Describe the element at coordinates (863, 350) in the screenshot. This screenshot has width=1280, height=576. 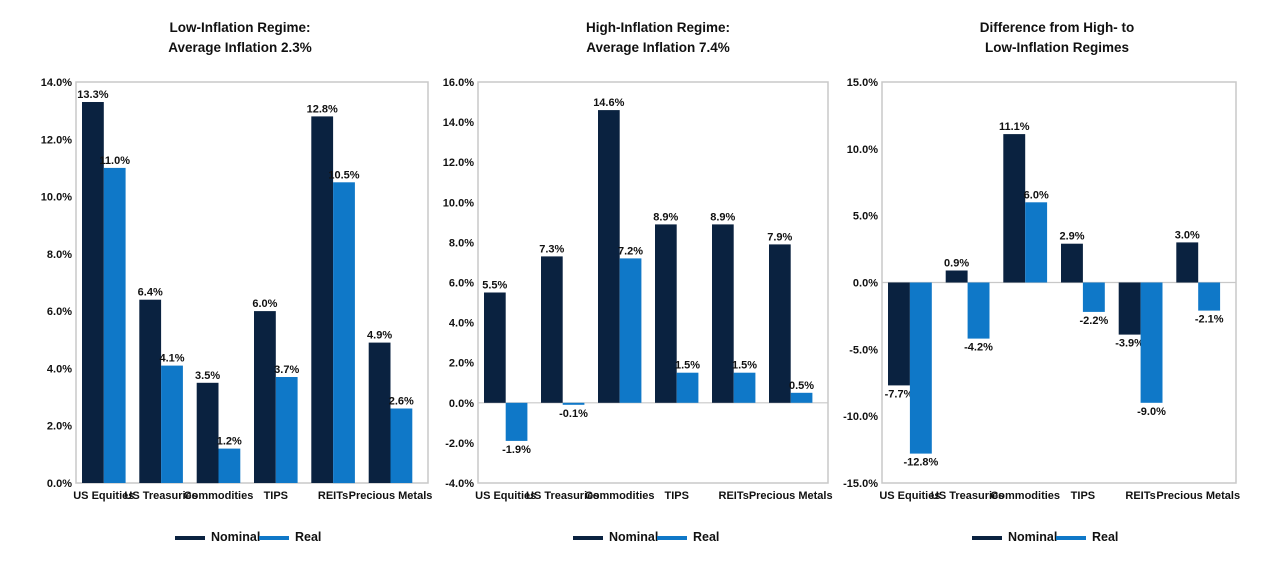
I see `y-tick-label: -5.0%` at that location.